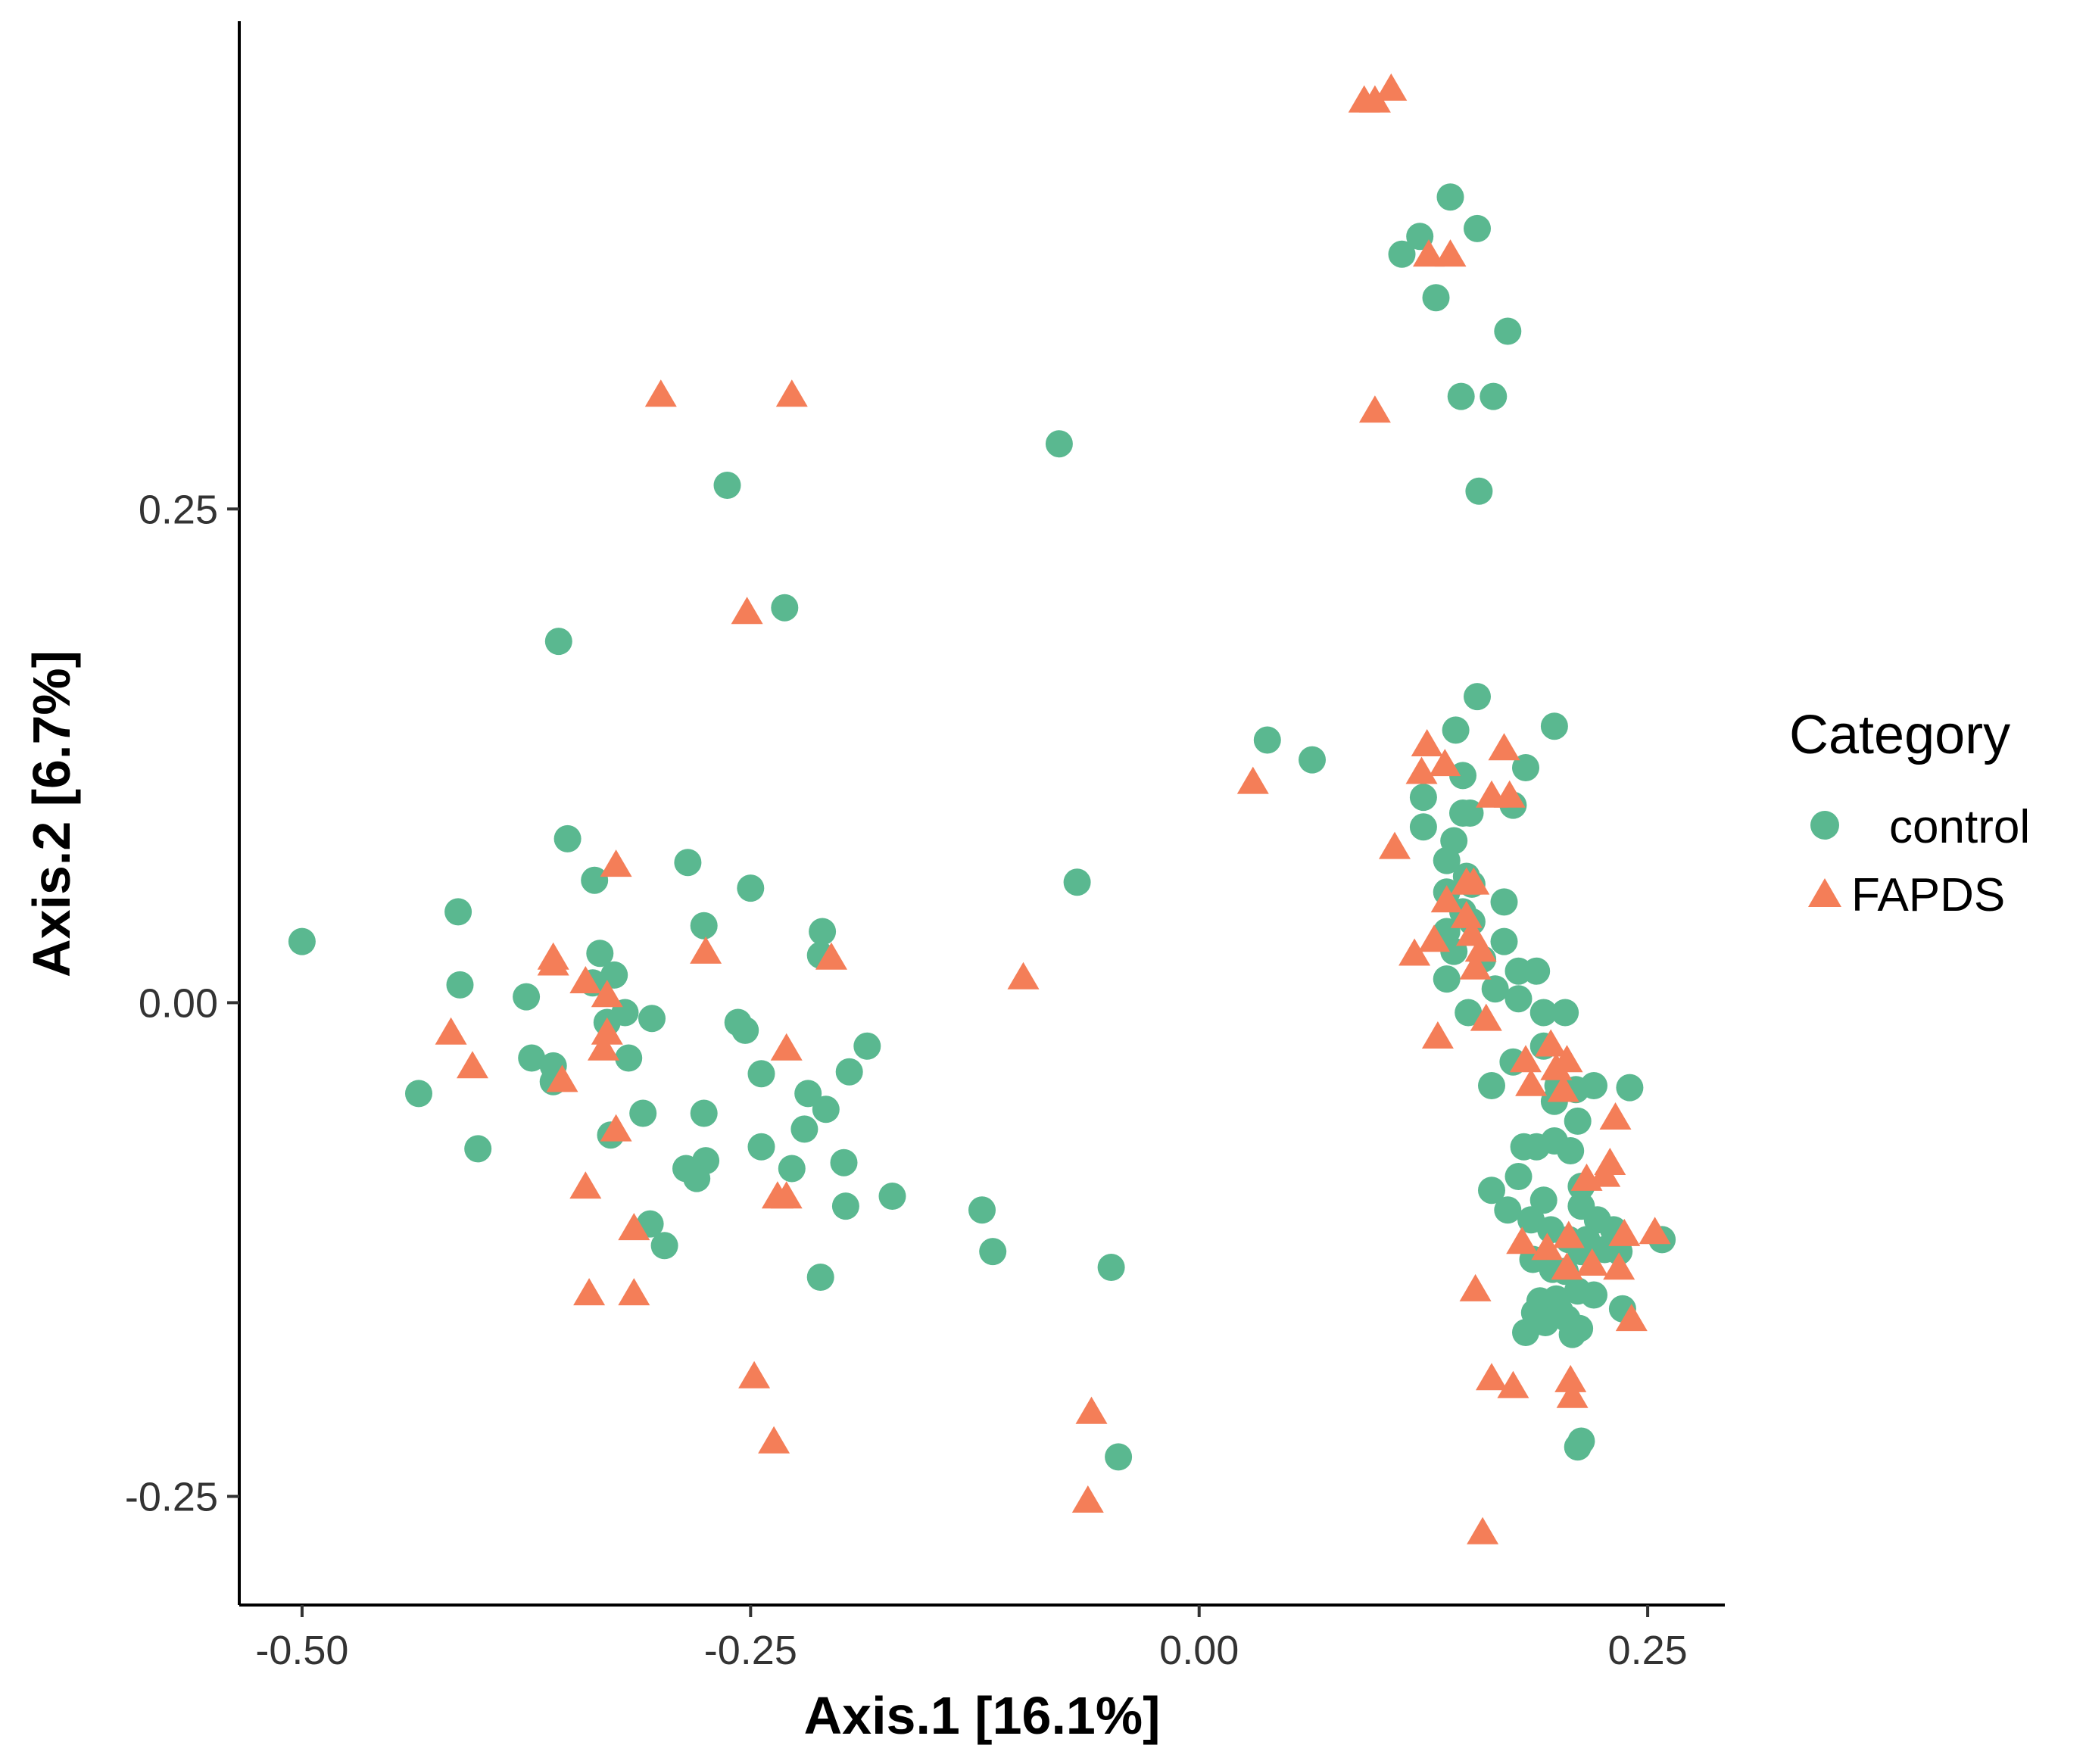 This screenshot has height=1764, width=2086. I want to click on legend-fapds-label: FAPDS, so click(1928, 895).